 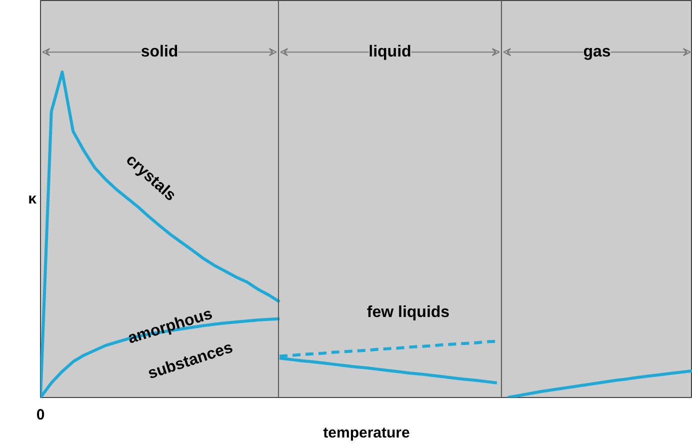 What do you see at coordinates (408, 313) in the screenshot?
I see `annotation: few liquids` at bounding box center [408, 313].